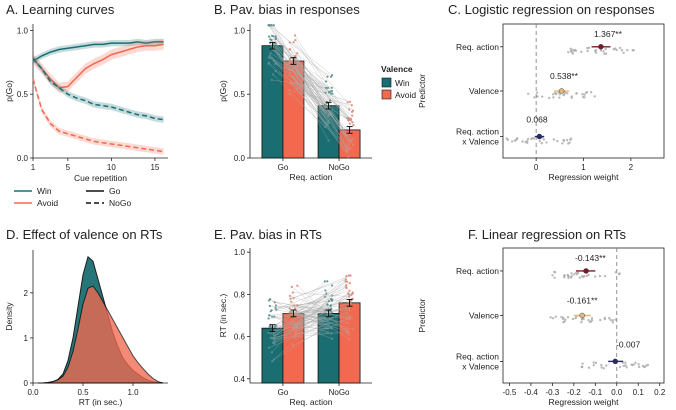 This screenshot has width=676, height=410. I want to click on panel-b-ytick-label: 1.0, so click(240, 30).